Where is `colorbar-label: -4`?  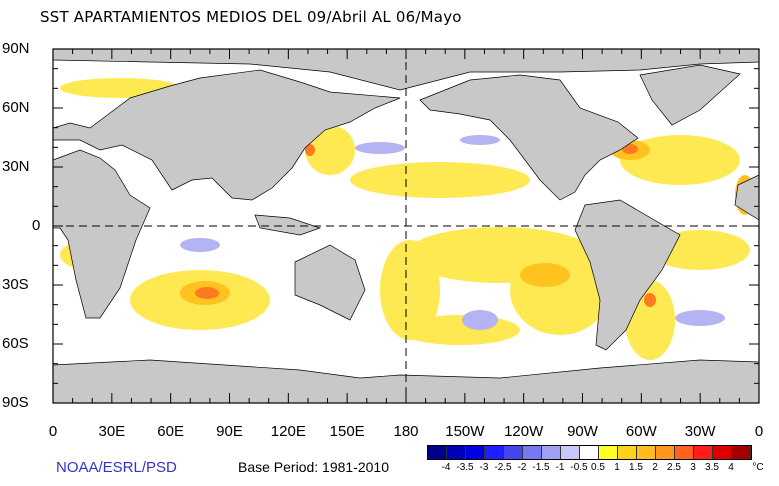 colorbar-label: -4 is located at coordinates (446, 467).